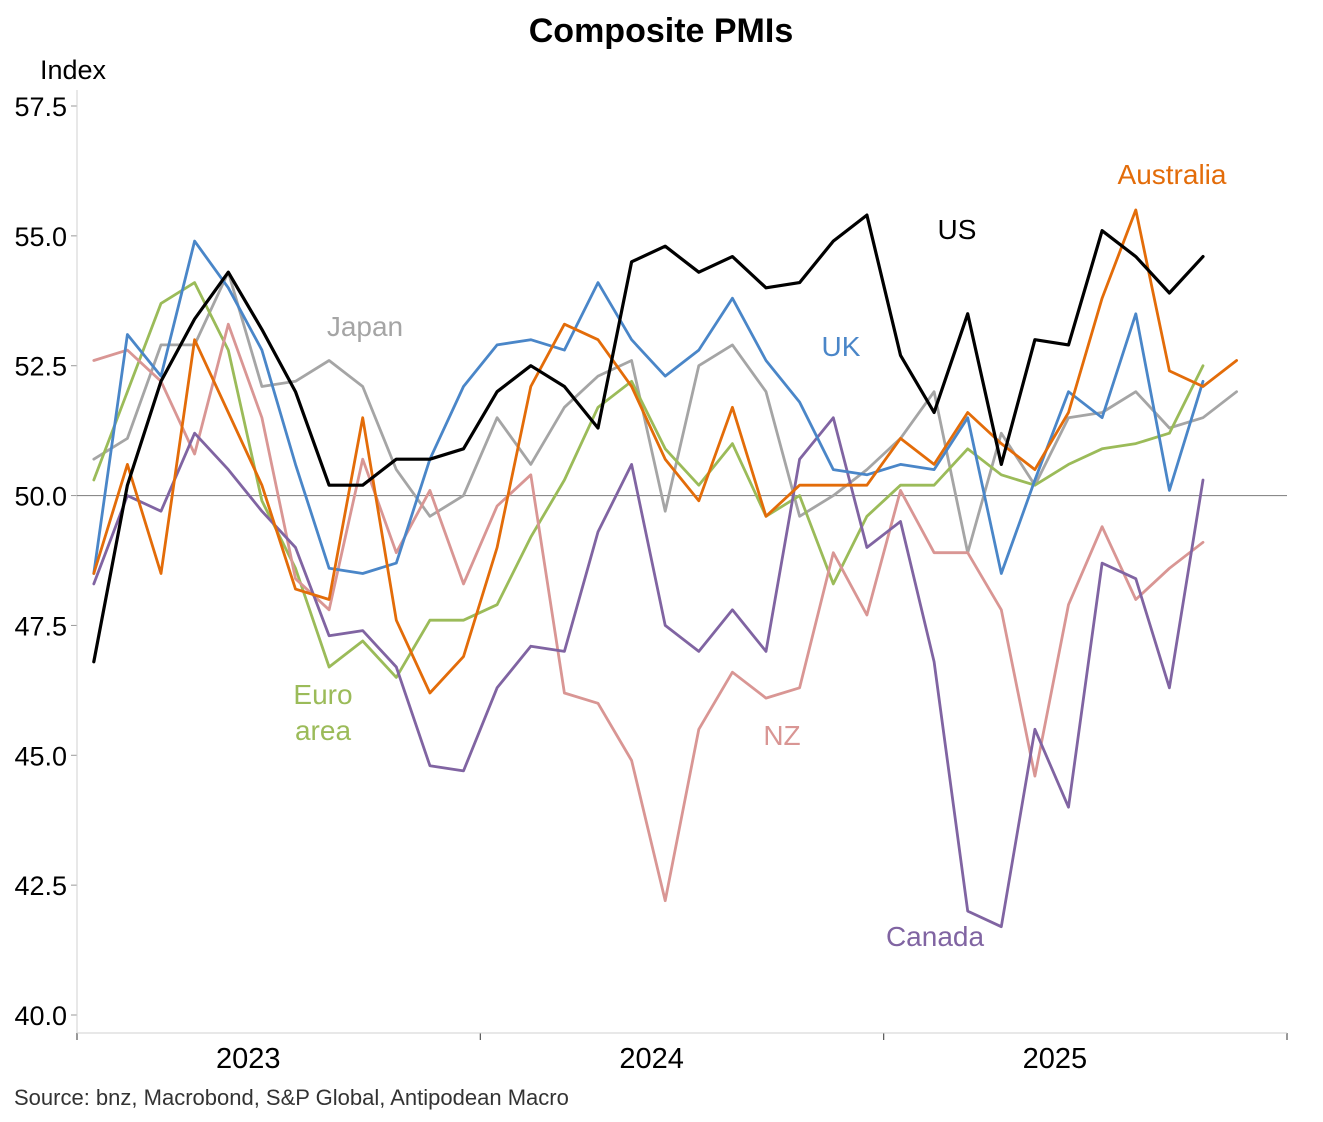 The width and height of the screenshot is (1323, 1122). I want to click on y-axis-label: Index, so click(73, 70).